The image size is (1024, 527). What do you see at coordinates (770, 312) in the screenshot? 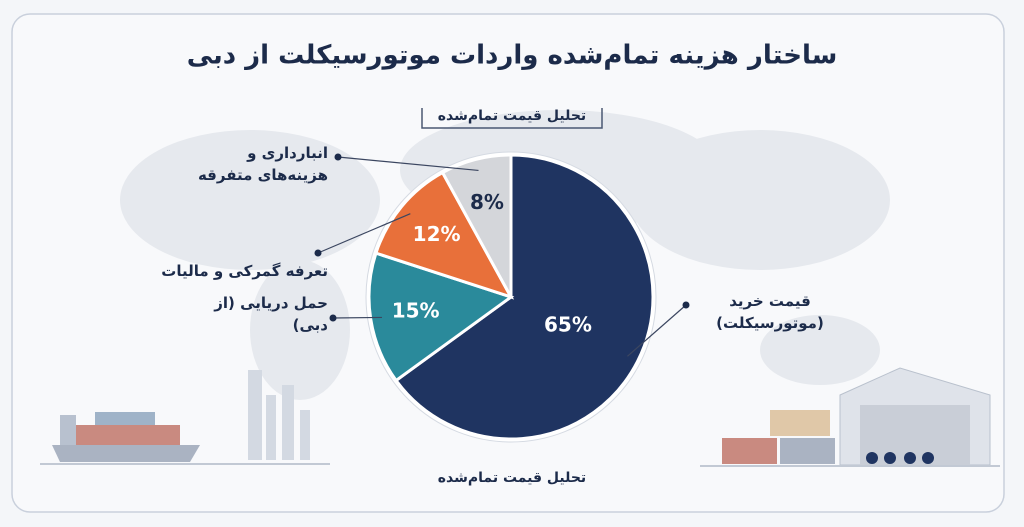
I see `category-label: قیمت خرید (موتورسیکلت)` at bounding box center [770, 312].